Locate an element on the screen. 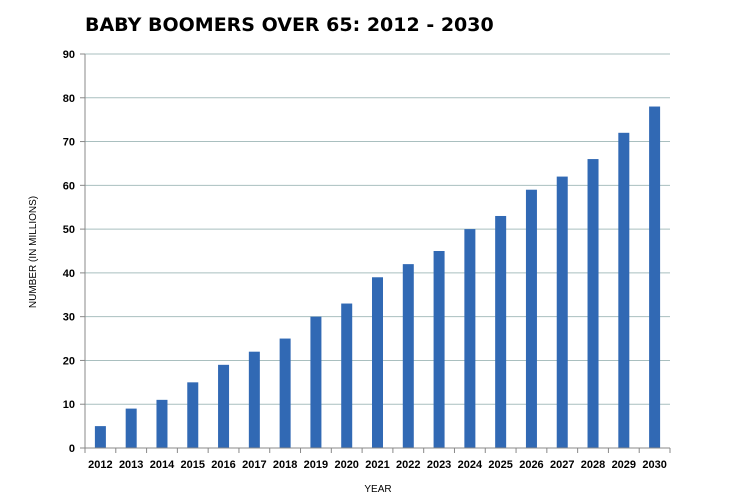  y-tick-label: 50 is located at coordinates (69, 230).